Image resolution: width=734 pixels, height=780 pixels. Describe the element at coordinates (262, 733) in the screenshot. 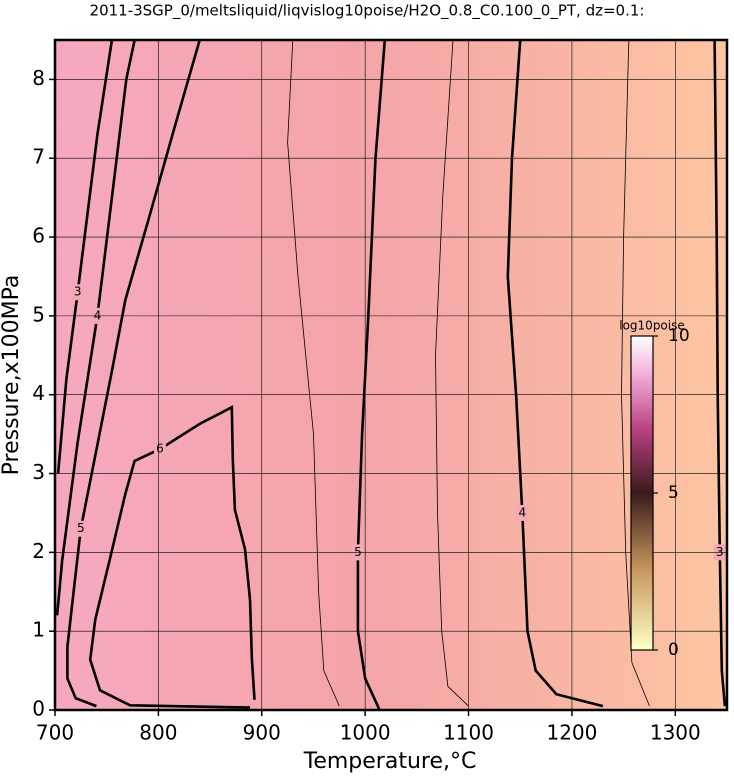

I see `x-tick-label: 900` at that location.